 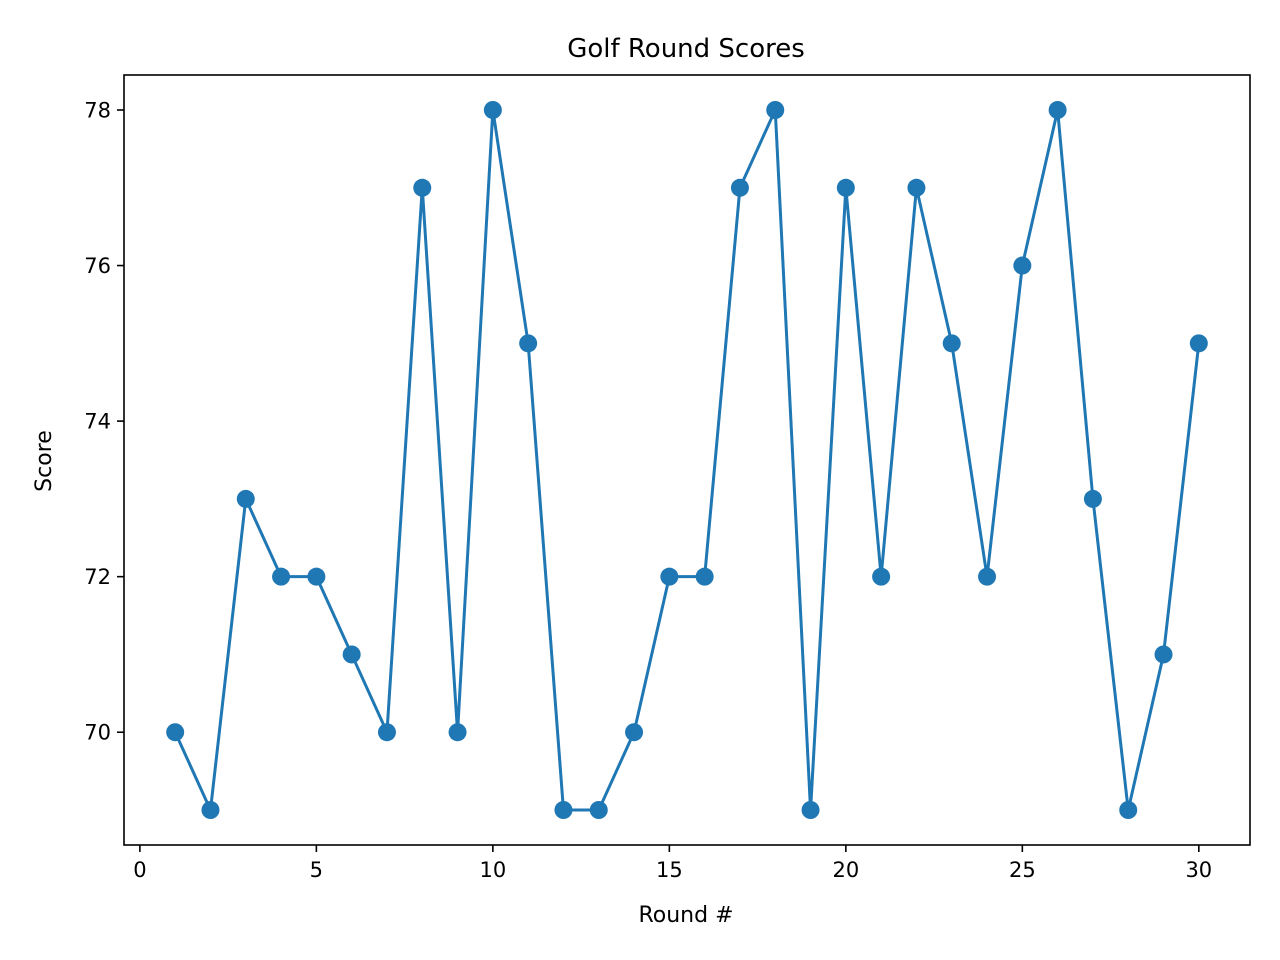 I want to click on x-axis-label: Round #, so click(x=685, y=915).